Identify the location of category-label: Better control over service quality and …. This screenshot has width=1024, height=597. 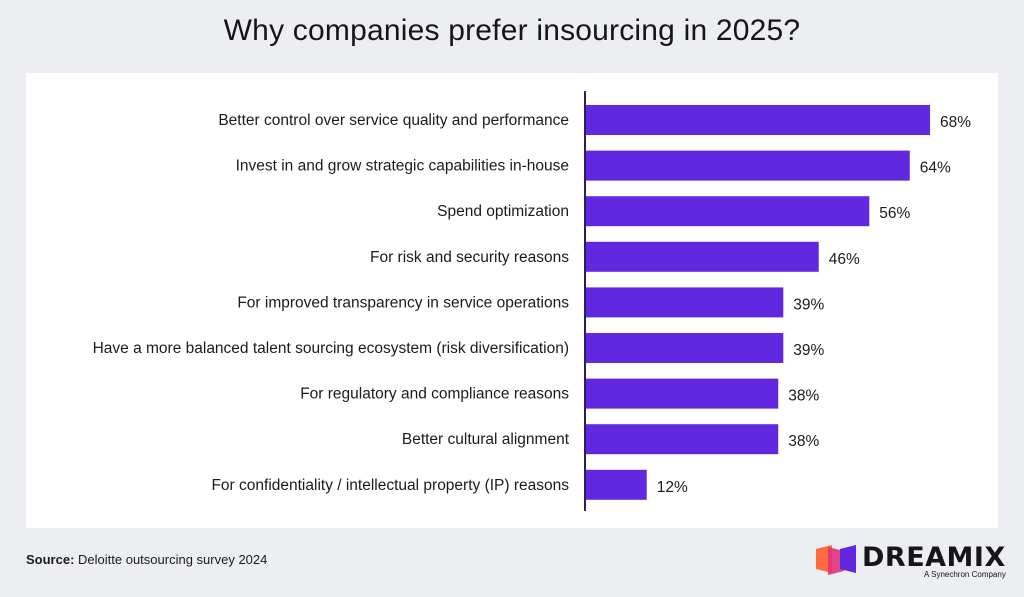
(393, 120).